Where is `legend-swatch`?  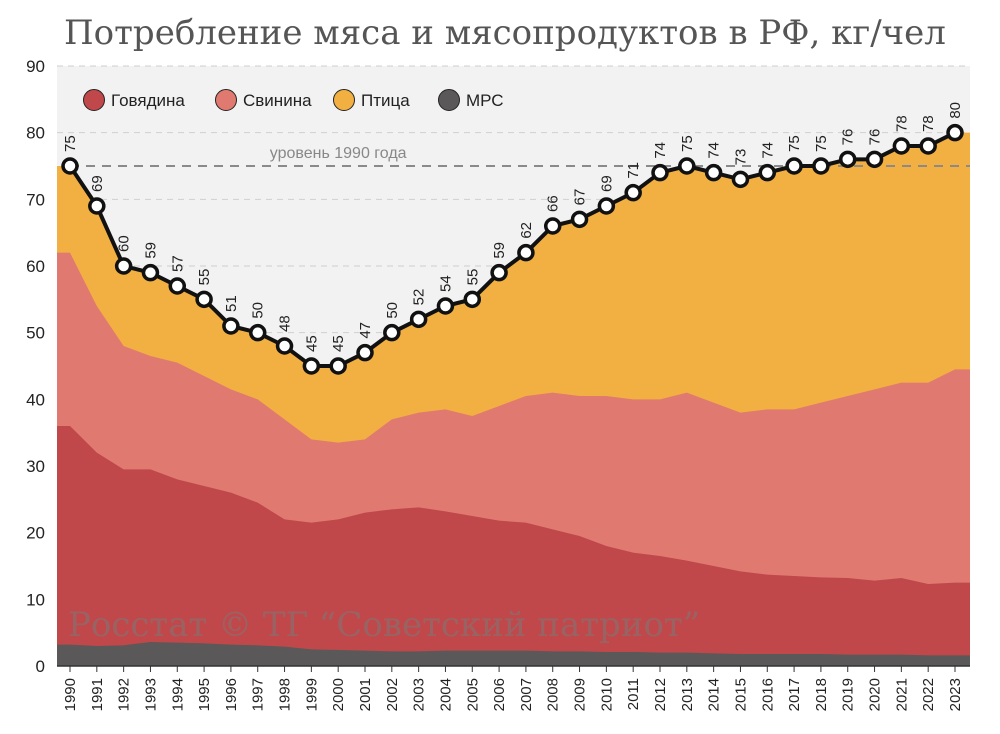 legend-swatch is located at coordinates (226, 100).